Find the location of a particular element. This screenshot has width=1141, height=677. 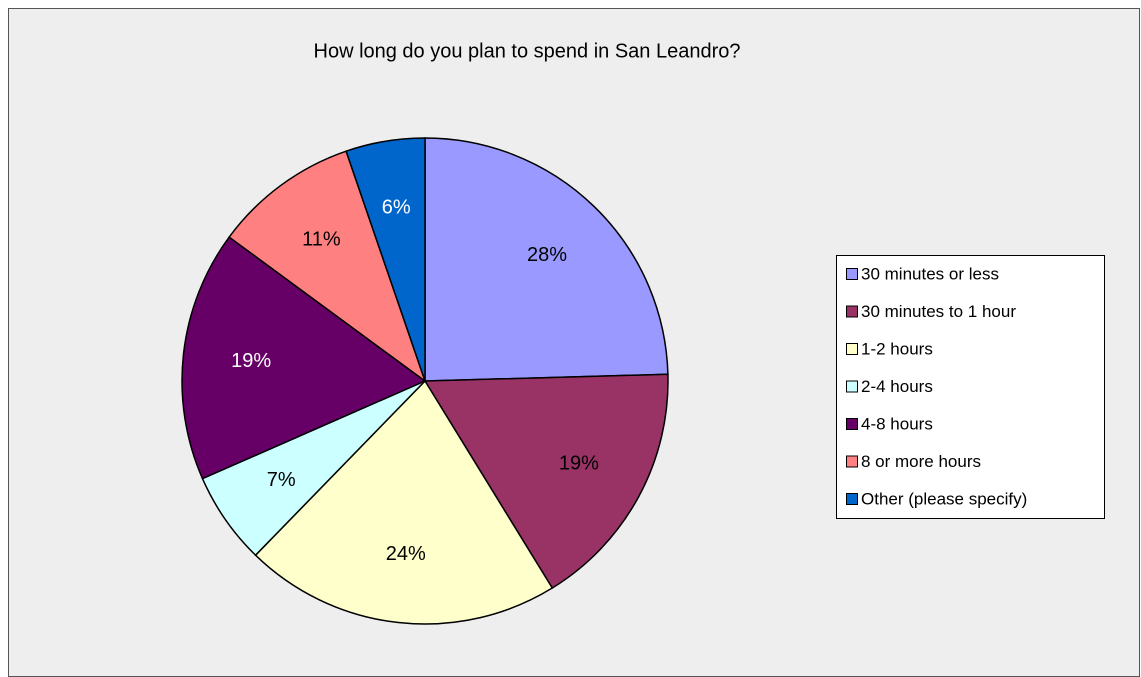

legend-label: 30 minutes or less is located at coordinates (930, 273).